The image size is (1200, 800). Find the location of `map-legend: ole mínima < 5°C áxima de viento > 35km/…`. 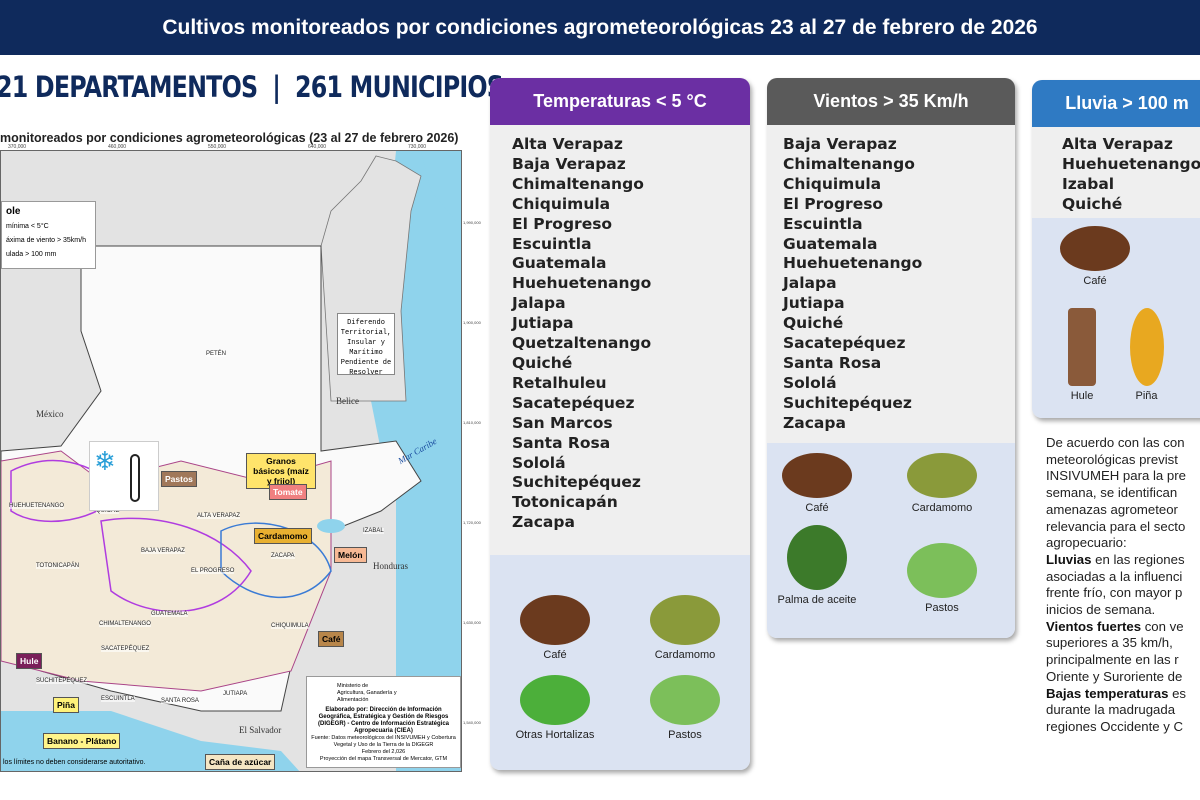

map-legend: ole mínima < 5°C áxima de viento > 35km/… is located at coordinates (48, 235).